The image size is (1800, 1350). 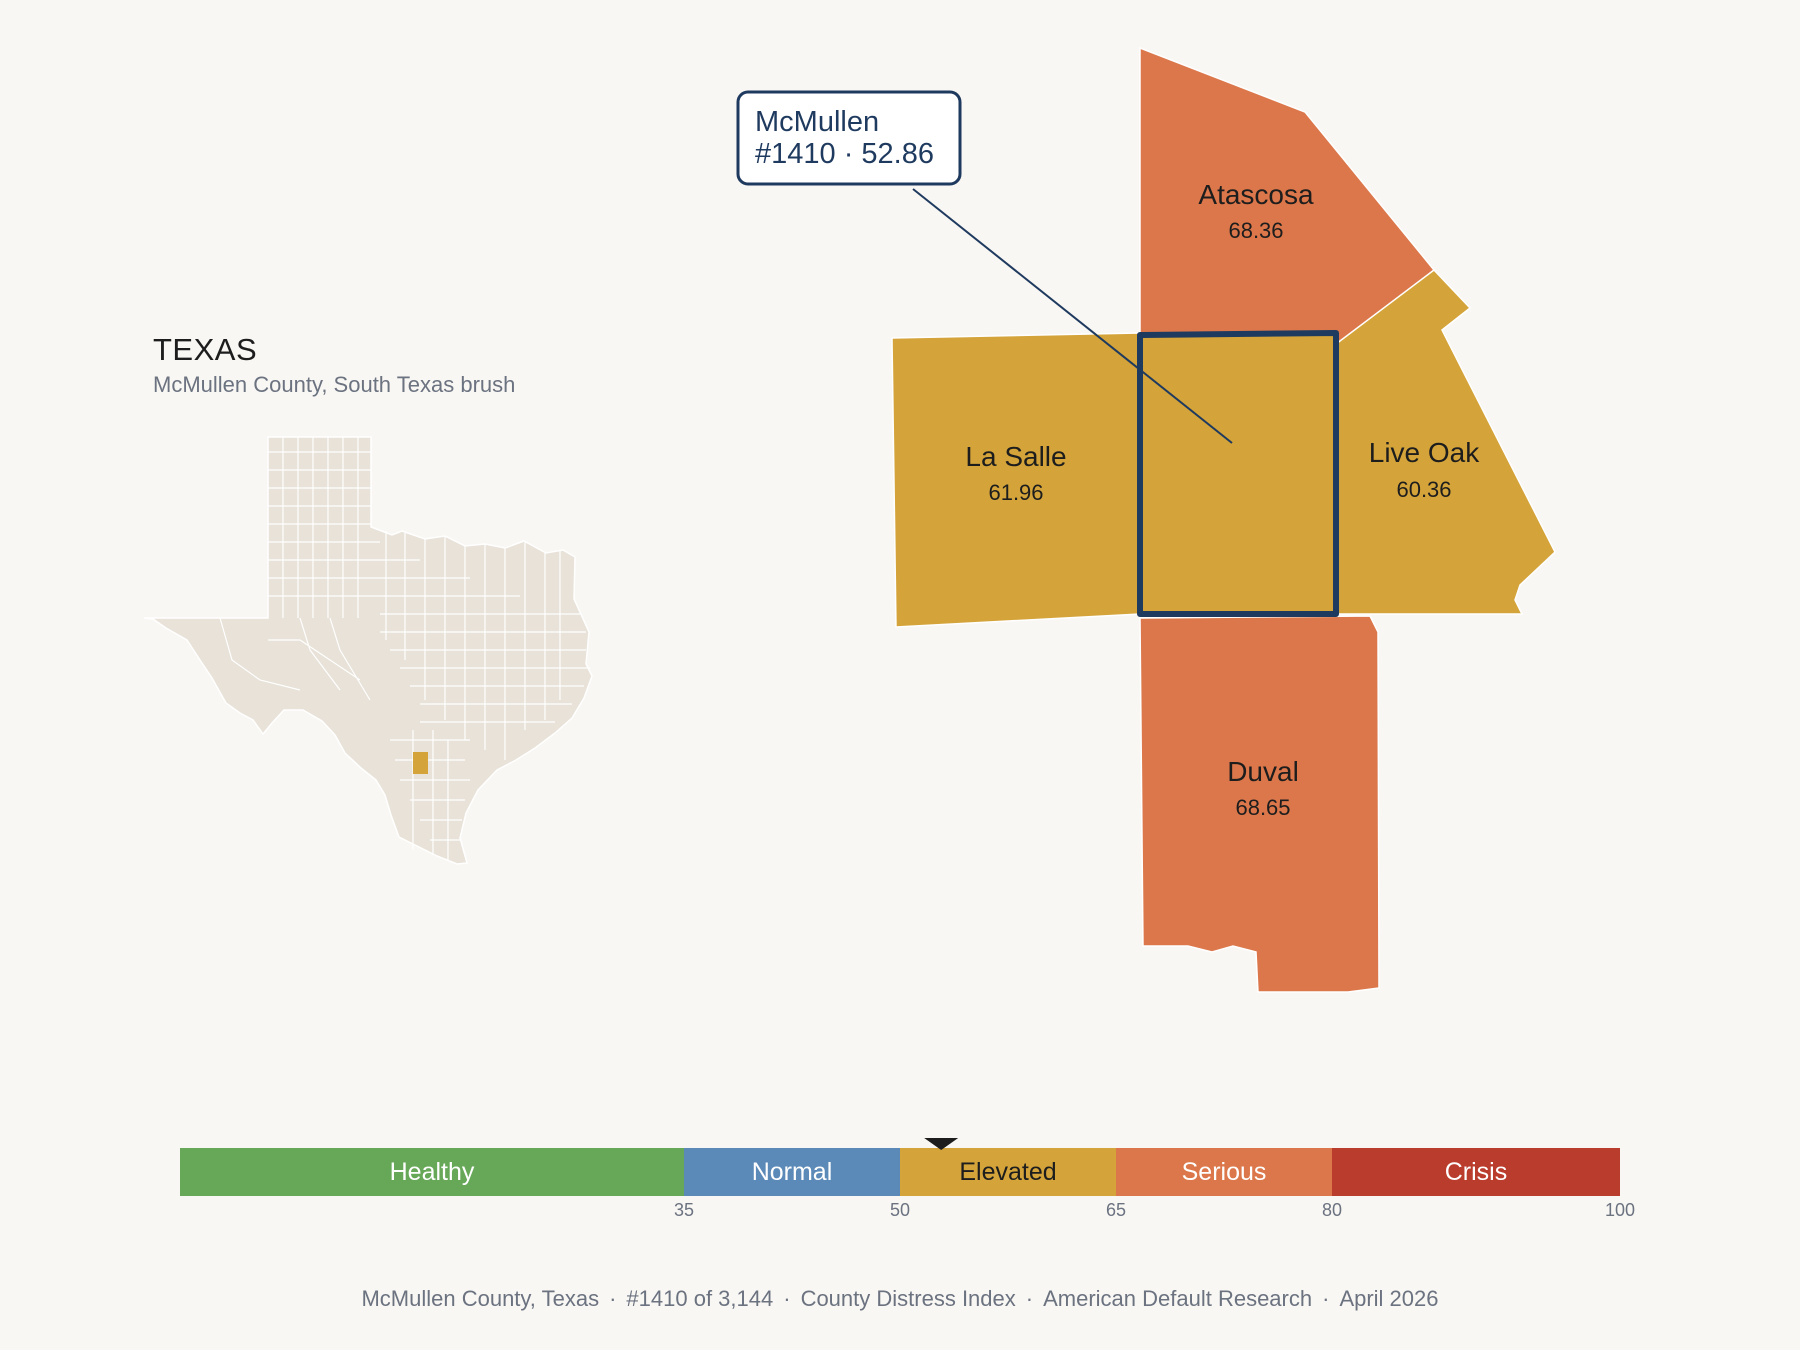 What do you see at coordinates (1238, 473) in the screenshot?
I see `county-mcmullen` at bounding box center [1238, 473].